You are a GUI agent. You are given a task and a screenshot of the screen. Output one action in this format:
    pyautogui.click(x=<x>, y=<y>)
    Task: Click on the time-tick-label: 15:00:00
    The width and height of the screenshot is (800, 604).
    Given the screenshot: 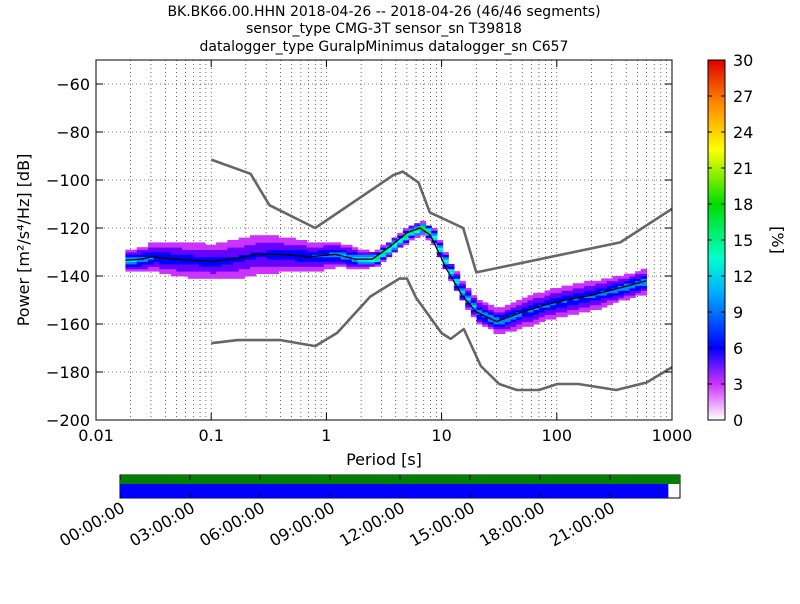 What is the action you would take?
    pyautogui.click(x=442, y=524)
    